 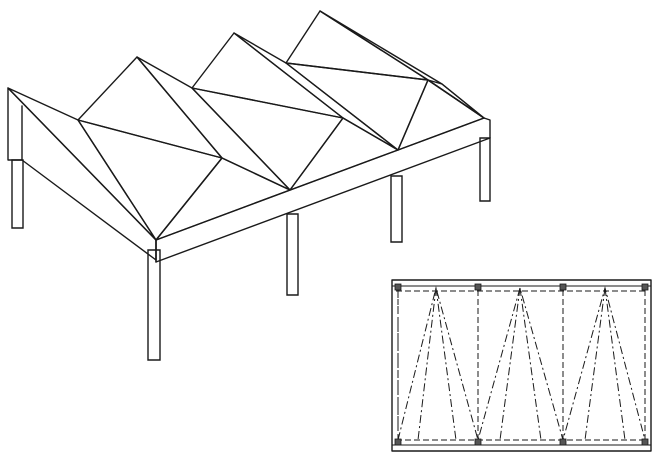 I want to click on plan-outline, so click(x=521, y=365).